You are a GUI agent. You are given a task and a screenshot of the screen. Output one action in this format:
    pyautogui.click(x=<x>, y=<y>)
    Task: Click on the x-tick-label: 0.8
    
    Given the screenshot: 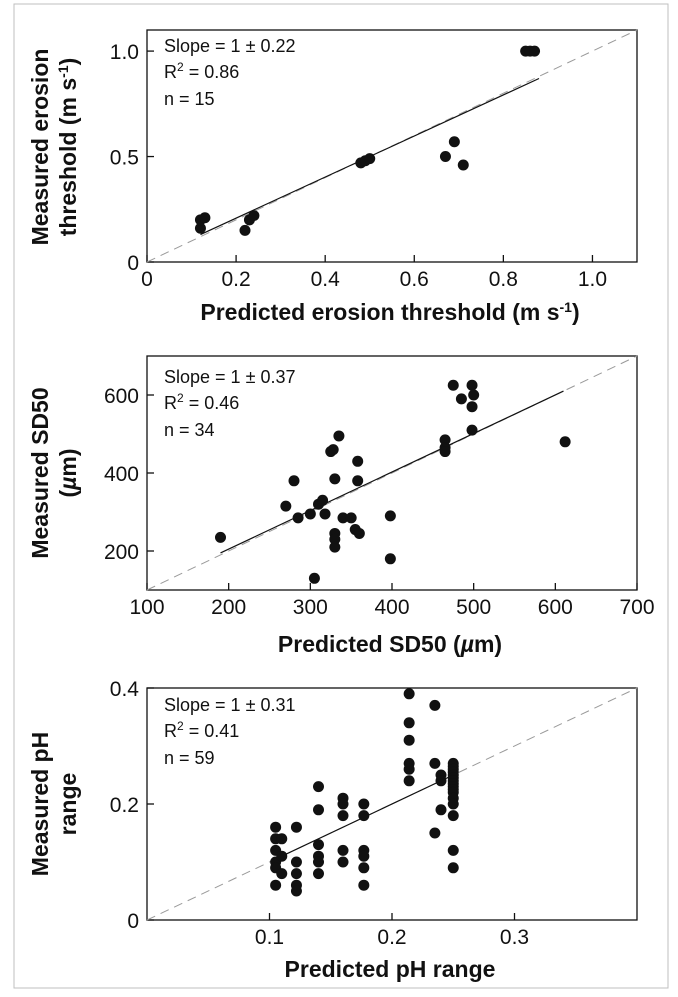 What is the action you would take?
    pyautogui.click(x=503, y=279)
    